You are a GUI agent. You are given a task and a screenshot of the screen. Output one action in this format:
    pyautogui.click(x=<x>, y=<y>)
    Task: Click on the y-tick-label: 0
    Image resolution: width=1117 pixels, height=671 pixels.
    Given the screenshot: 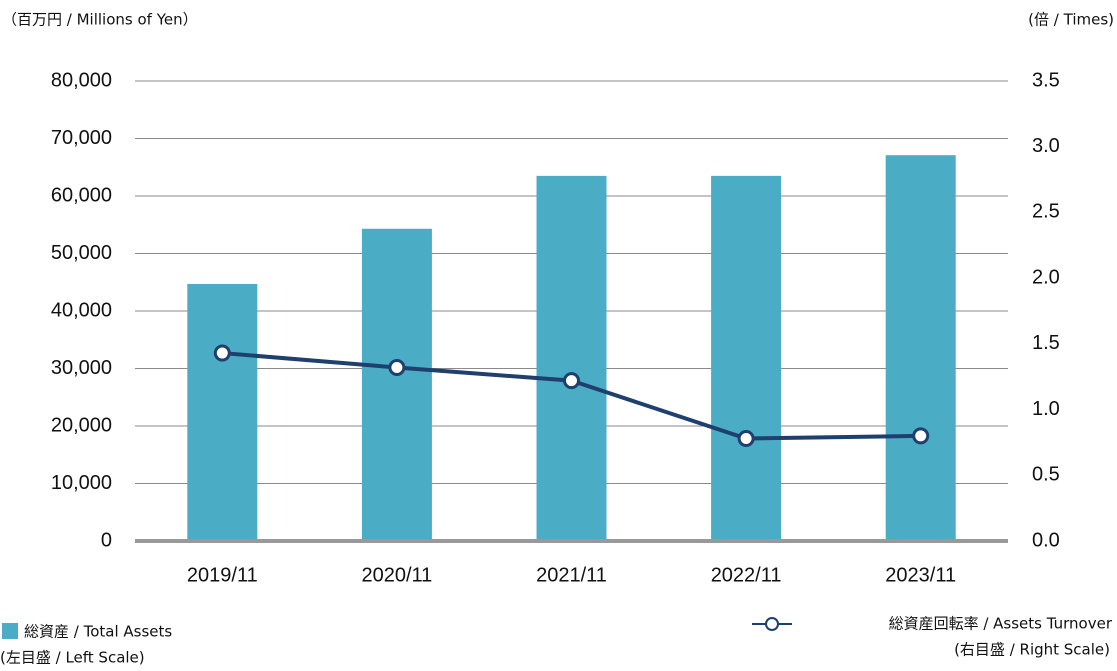 What is the action you would take?
    pyautogui.click(x=106, y=540)
    